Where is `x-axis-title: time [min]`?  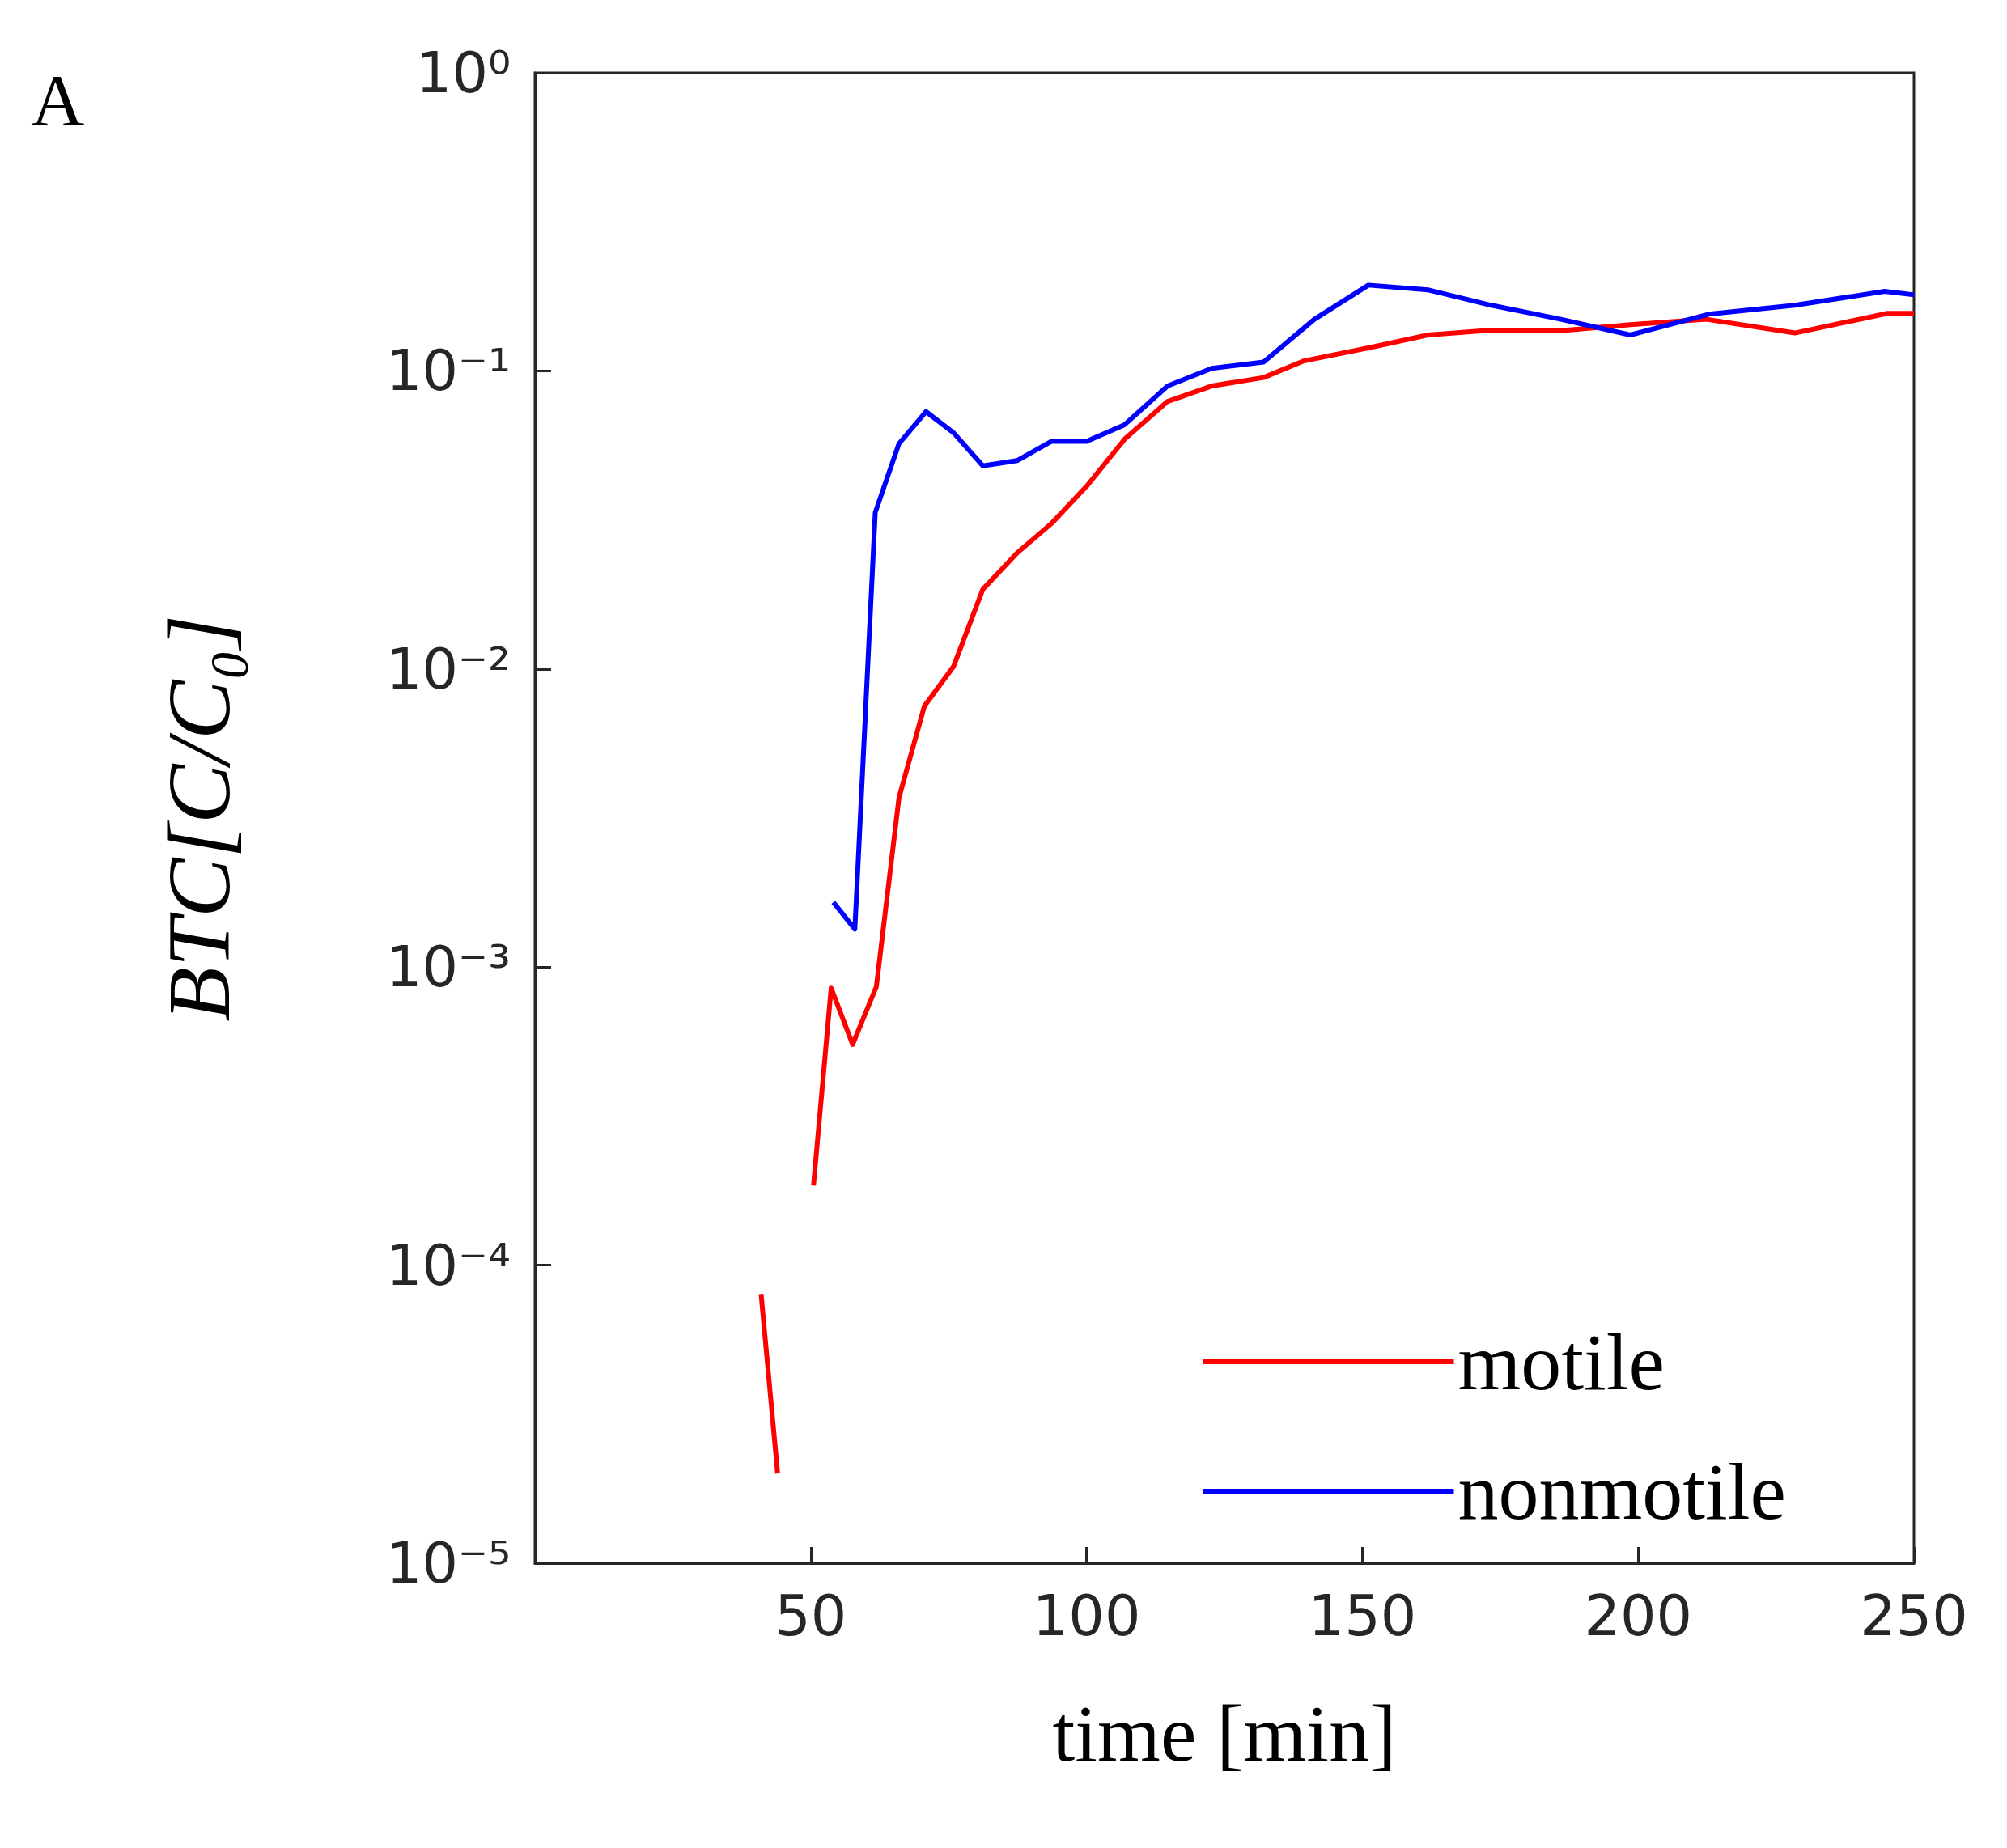 x-axis-title: time [min] is located at coordinates (1224, 1733).